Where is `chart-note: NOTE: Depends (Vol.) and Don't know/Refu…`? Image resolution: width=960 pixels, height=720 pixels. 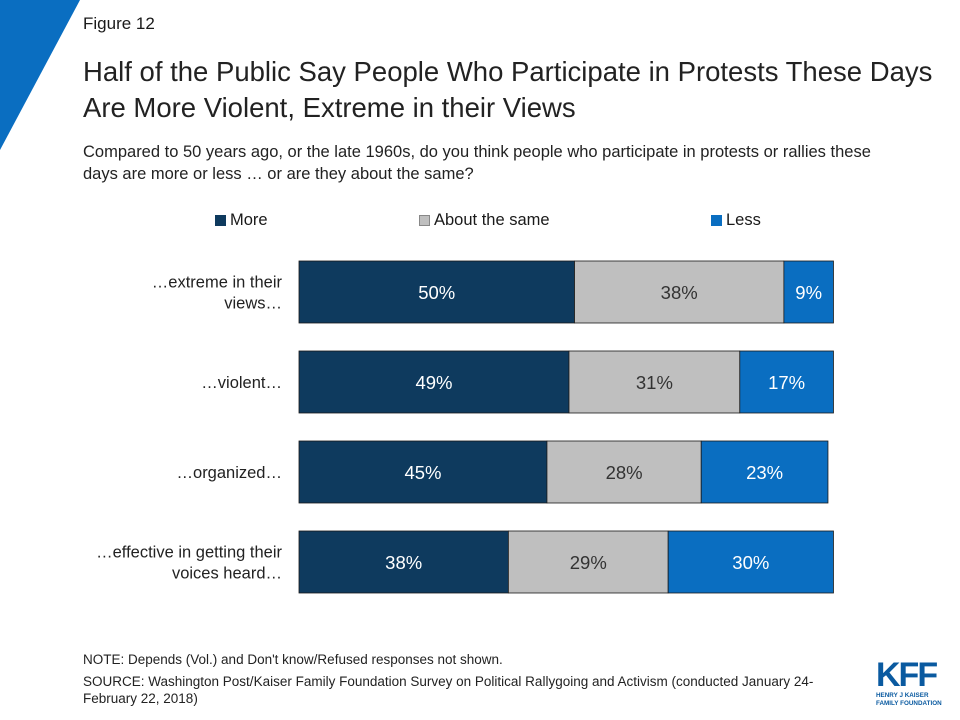
chart-note: NOTE: Depends (Vol.) and Don't know/Refu… is located at coordinates (293, 659).